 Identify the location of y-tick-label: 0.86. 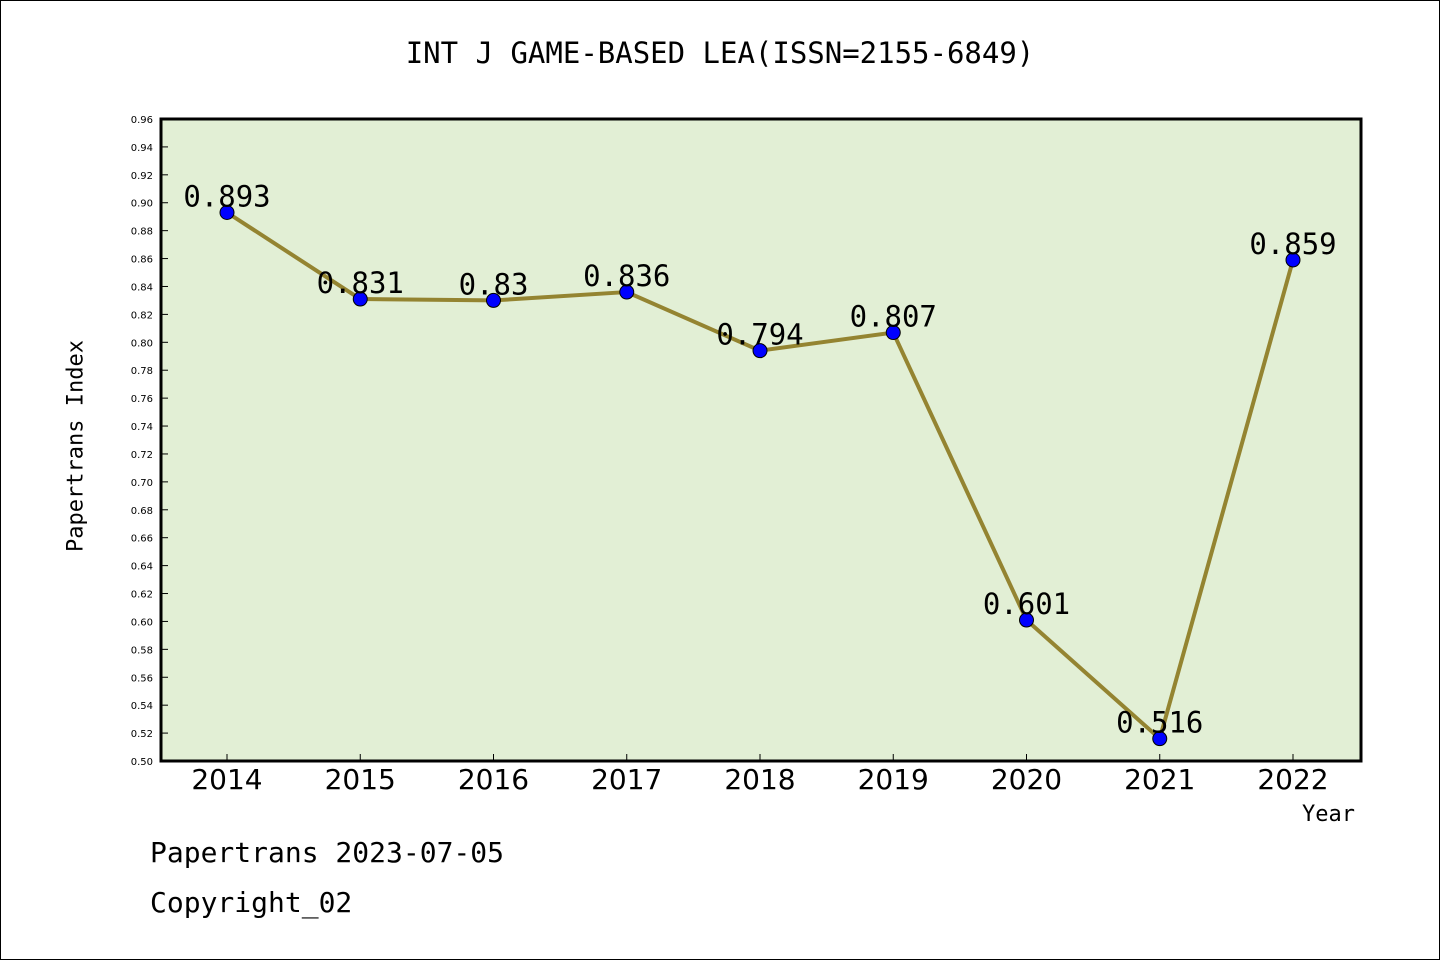
(142, 260).